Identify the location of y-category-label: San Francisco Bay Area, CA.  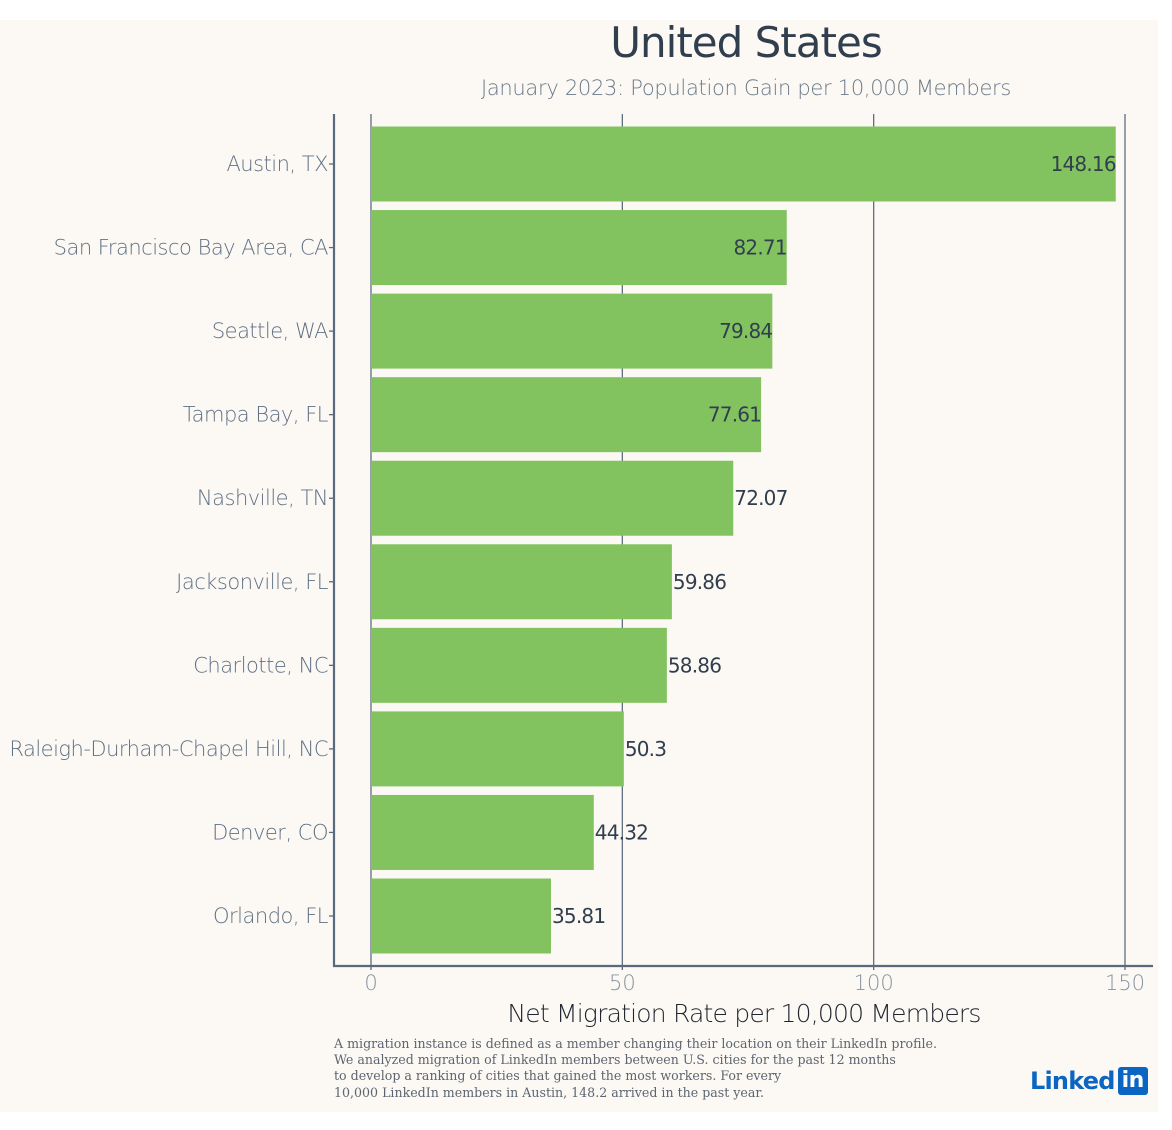
(191, 248).